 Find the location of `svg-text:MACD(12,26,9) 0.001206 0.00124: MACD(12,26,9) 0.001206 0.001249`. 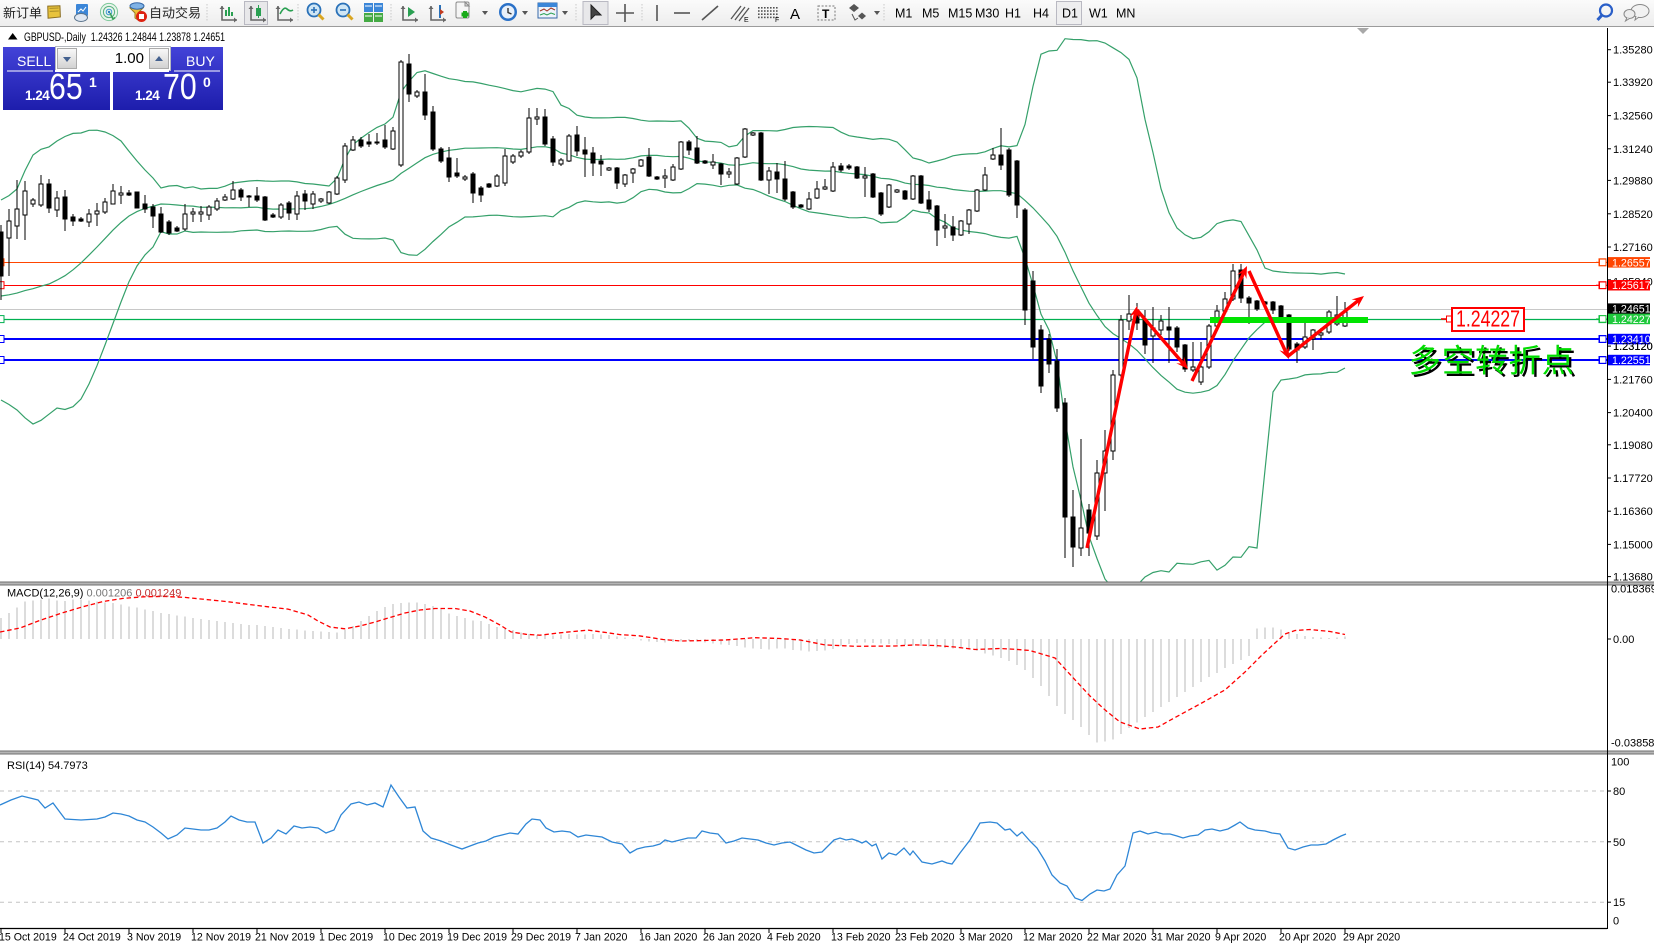

svg-text:MACD(12,26,9) 0.001206 0.00124: MACD(12,26,9) 0.001206 0.001249 is located at coordinates (94, 594).